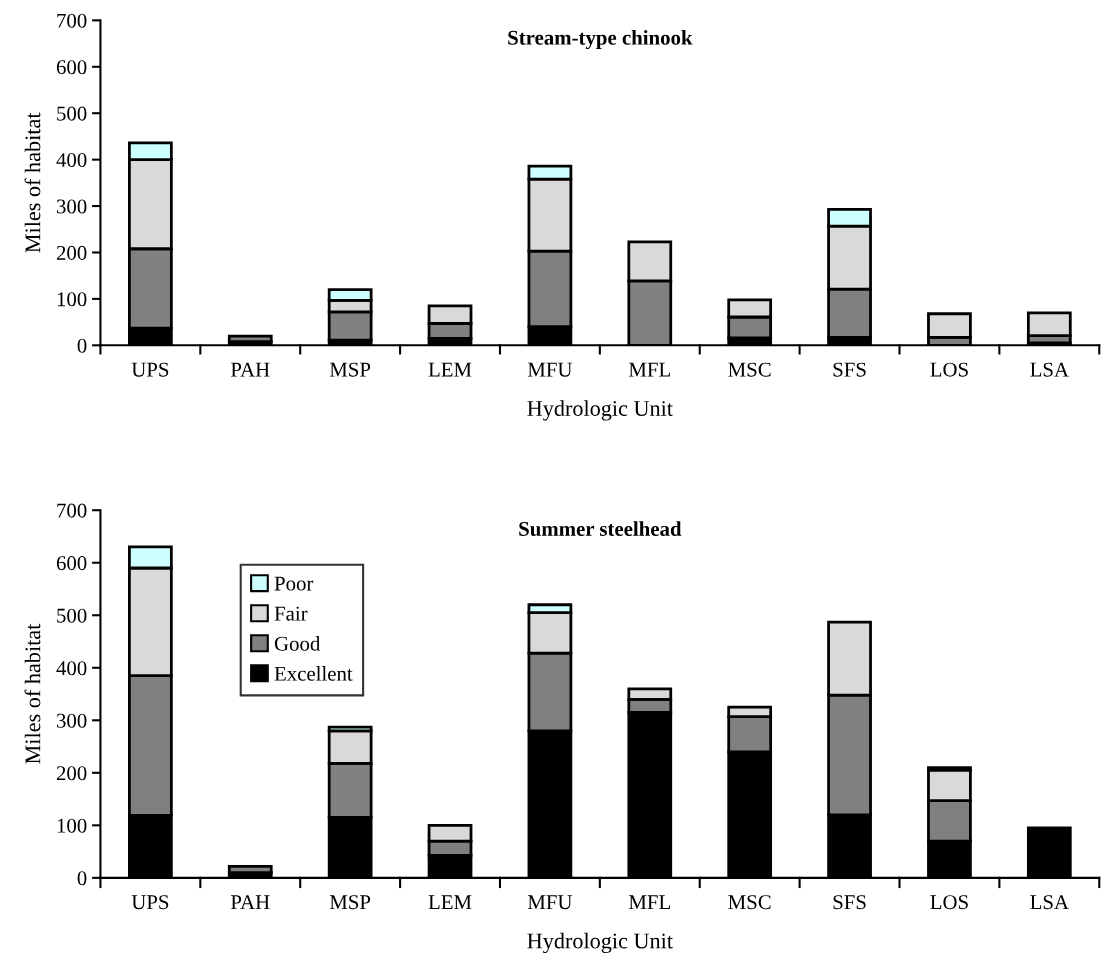  What do you see at coordinates (250, 869) in the screenshot?
I see `bar` at bounding box center [250, 869].